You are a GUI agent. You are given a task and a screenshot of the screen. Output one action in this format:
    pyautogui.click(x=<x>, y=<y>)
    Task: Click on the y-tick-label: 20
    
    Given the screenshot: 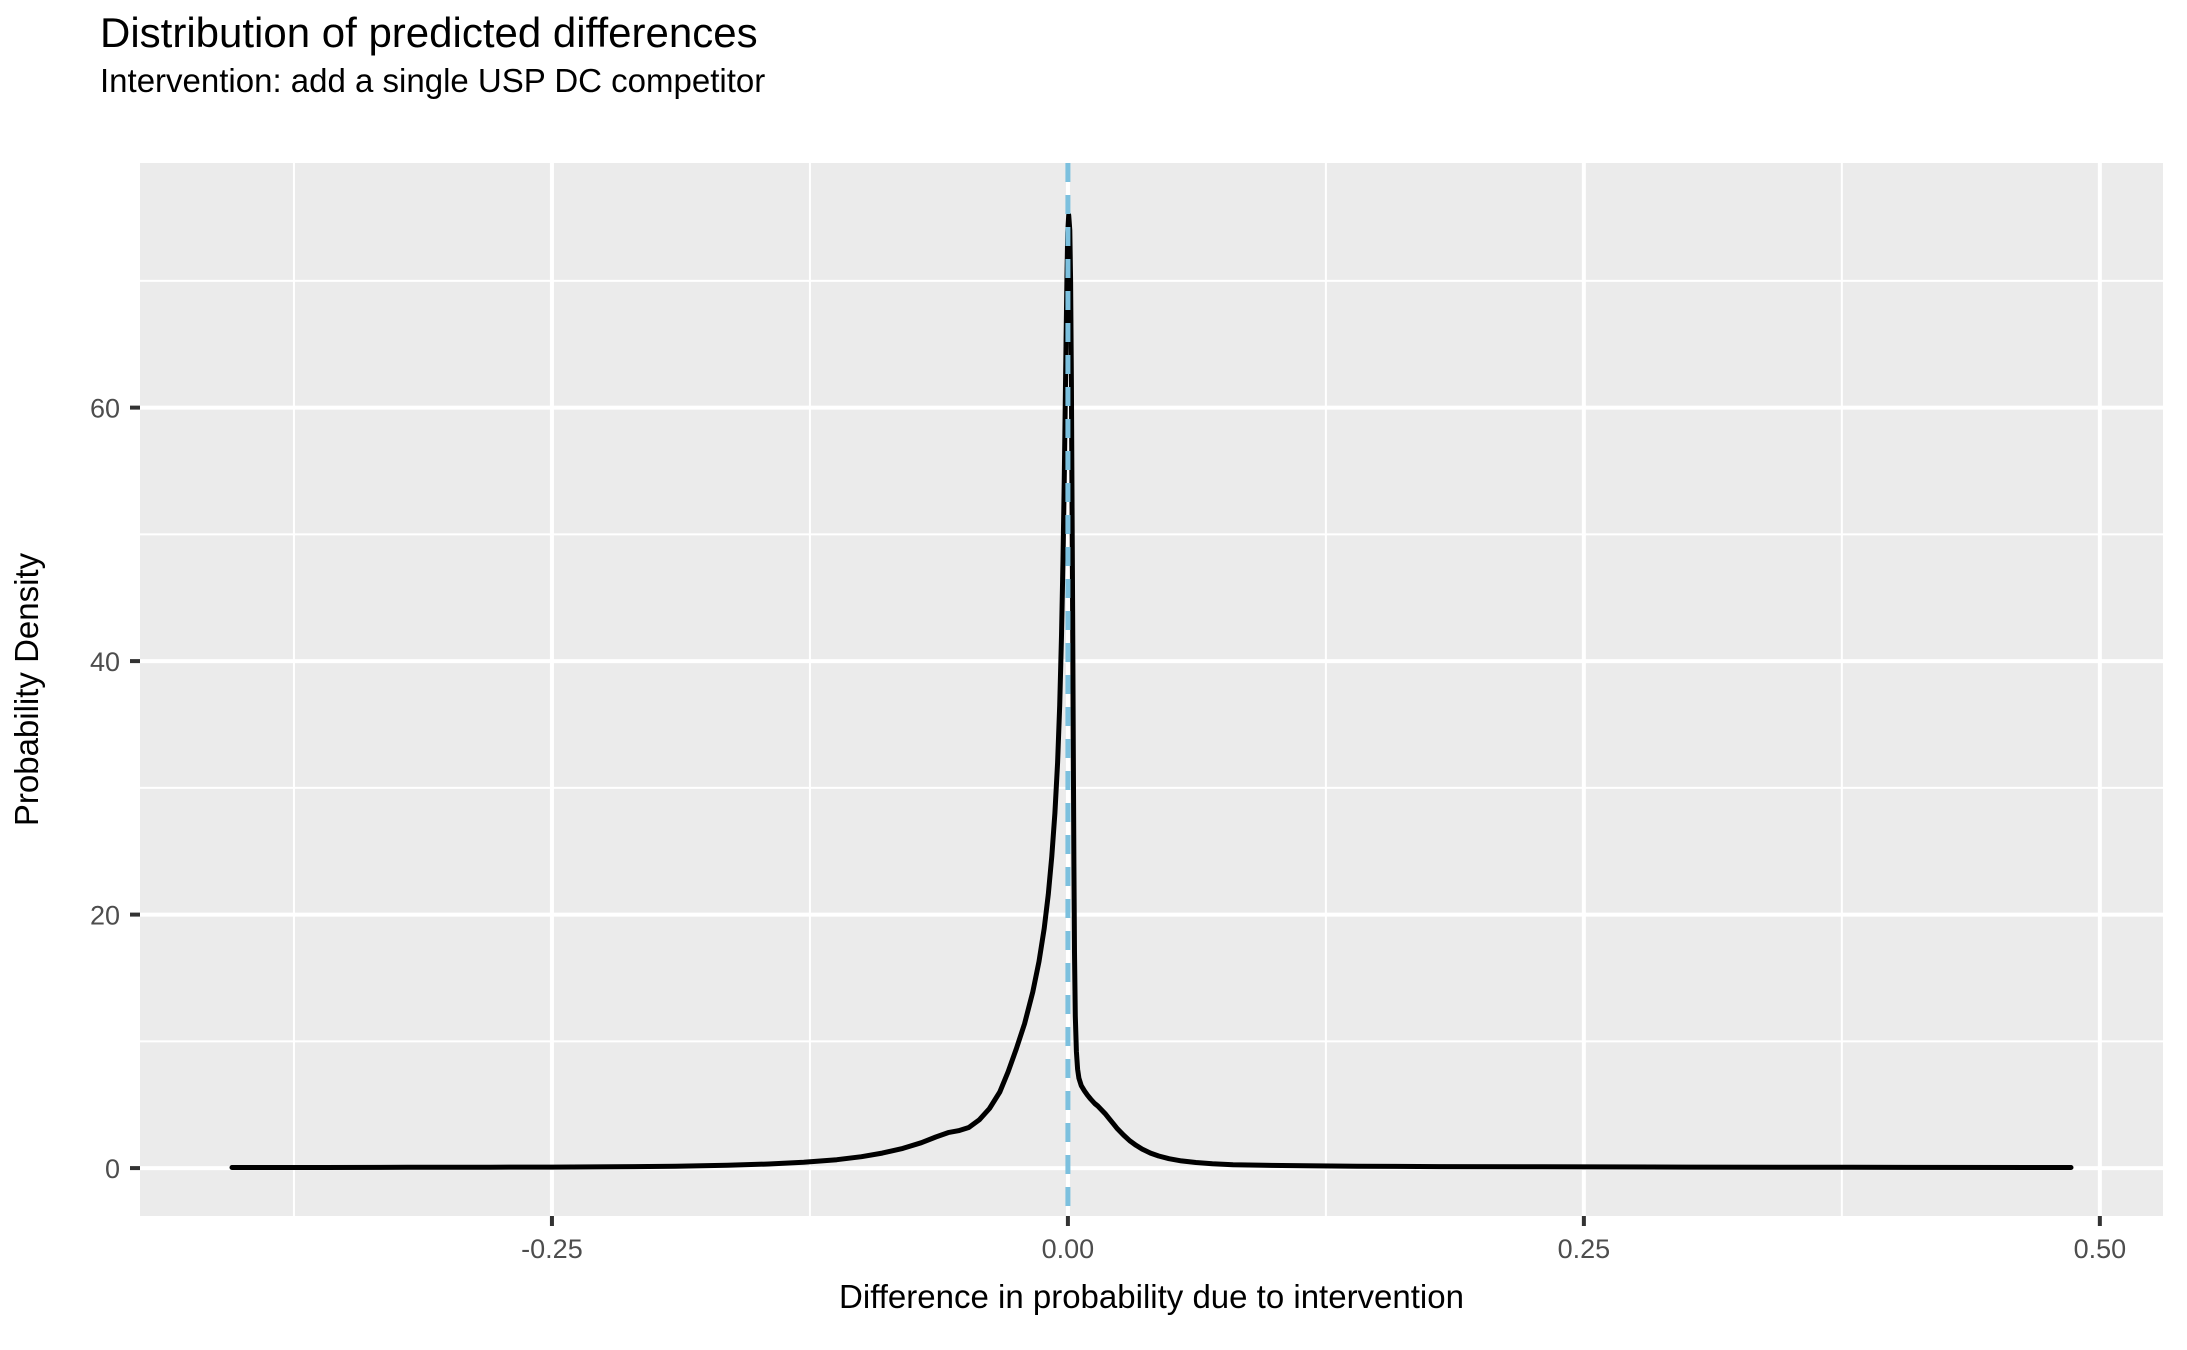 What is the action you would take?
    pyautogui.click(x=105, y=916)
    